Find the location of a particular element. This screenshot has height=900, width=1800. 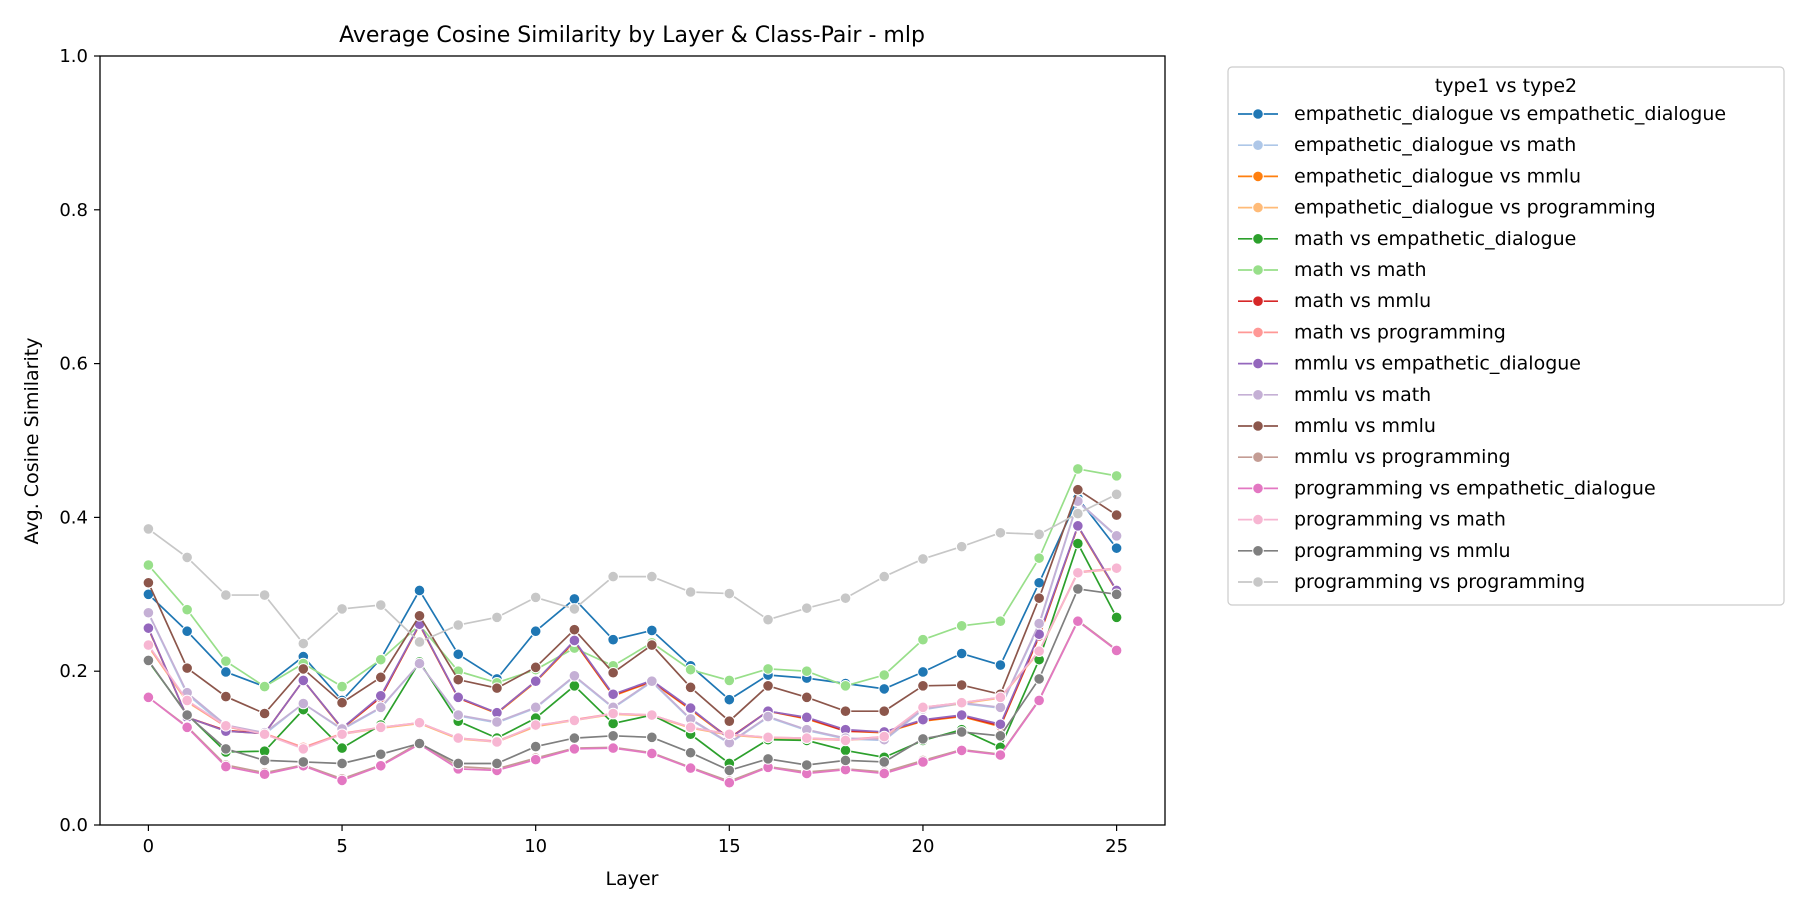

y-tick-label: 1.0 is located at coordinates (73, 56).